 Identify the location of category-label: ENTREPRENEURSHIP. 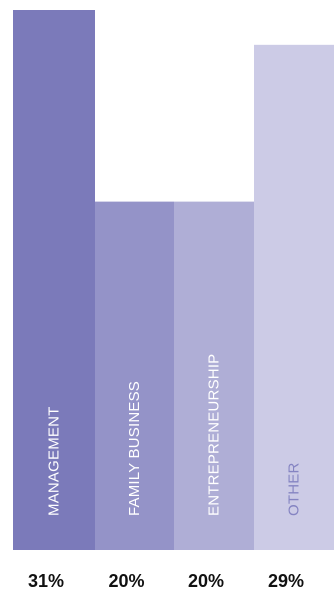
(214, 435).